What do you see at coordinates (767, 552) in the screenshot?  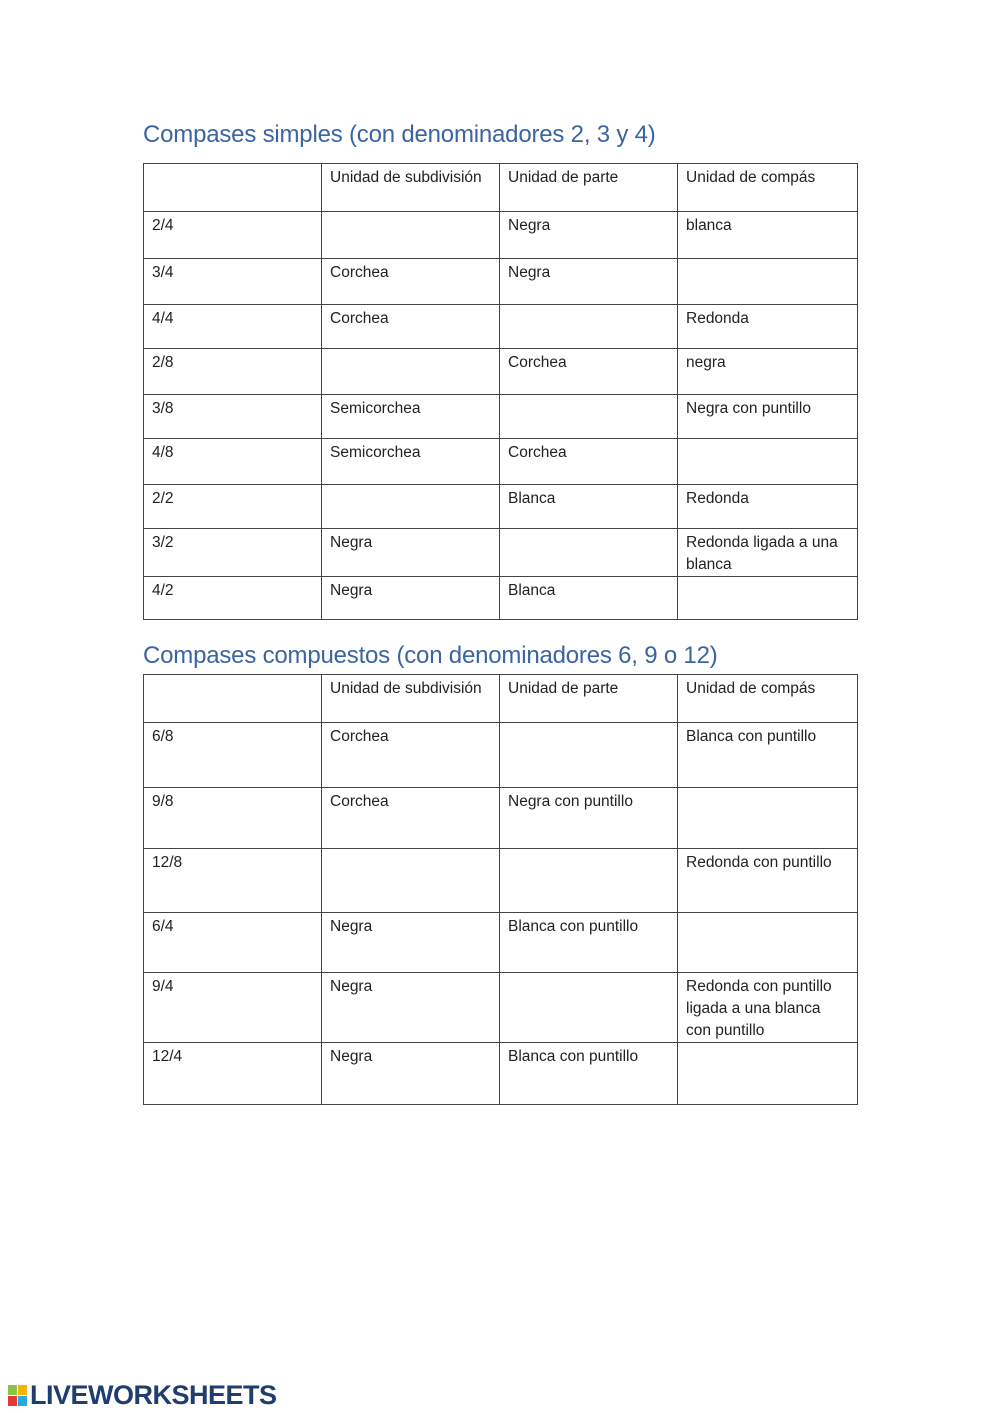 I see `answer-cell: Redonda ligada a una blanca` at bounding box center [767, 552].